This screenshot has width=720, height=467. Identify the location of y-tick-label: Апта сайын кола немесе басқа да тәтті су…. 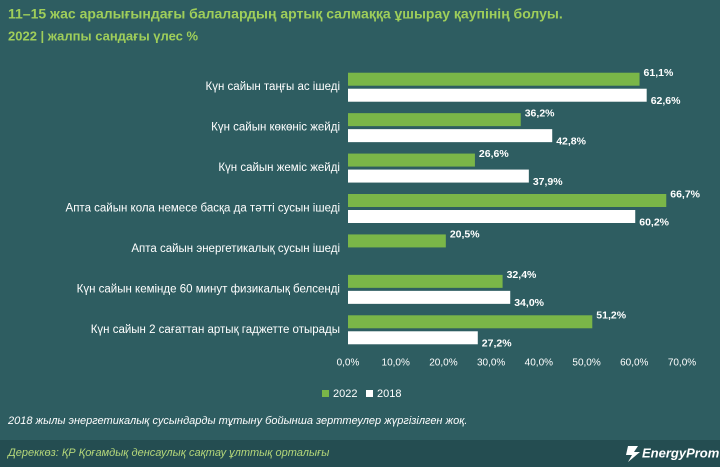
(203, 209).